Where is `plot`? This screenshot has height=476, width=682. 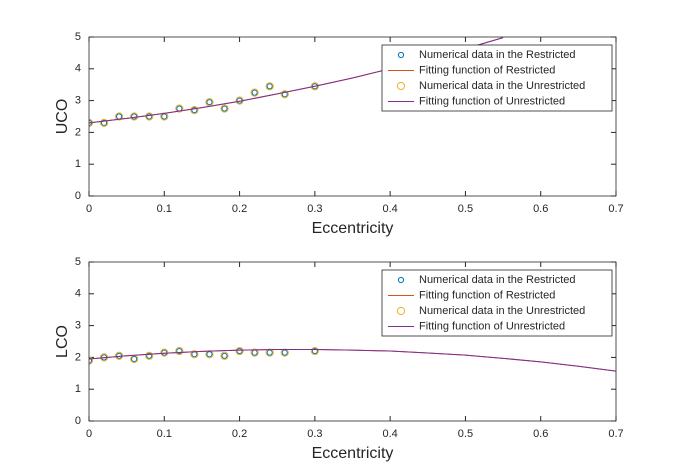
plot is located at coordinates (352, 359).